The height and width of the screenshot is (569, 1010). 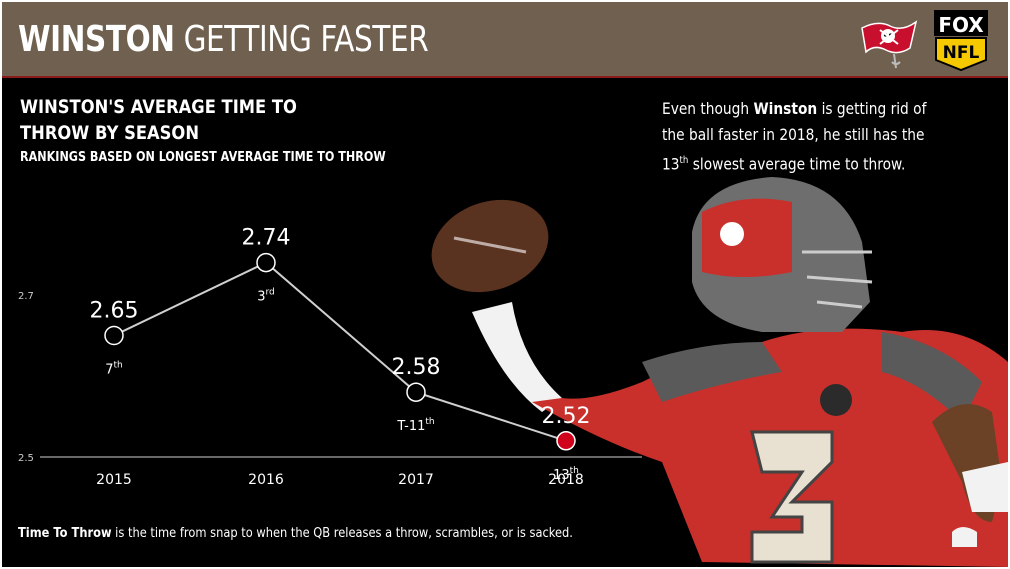 What do you see at coordinates (266, 296) in the screenshot?
I see `rank-label: 3rd` at bounding box center [266, 296].